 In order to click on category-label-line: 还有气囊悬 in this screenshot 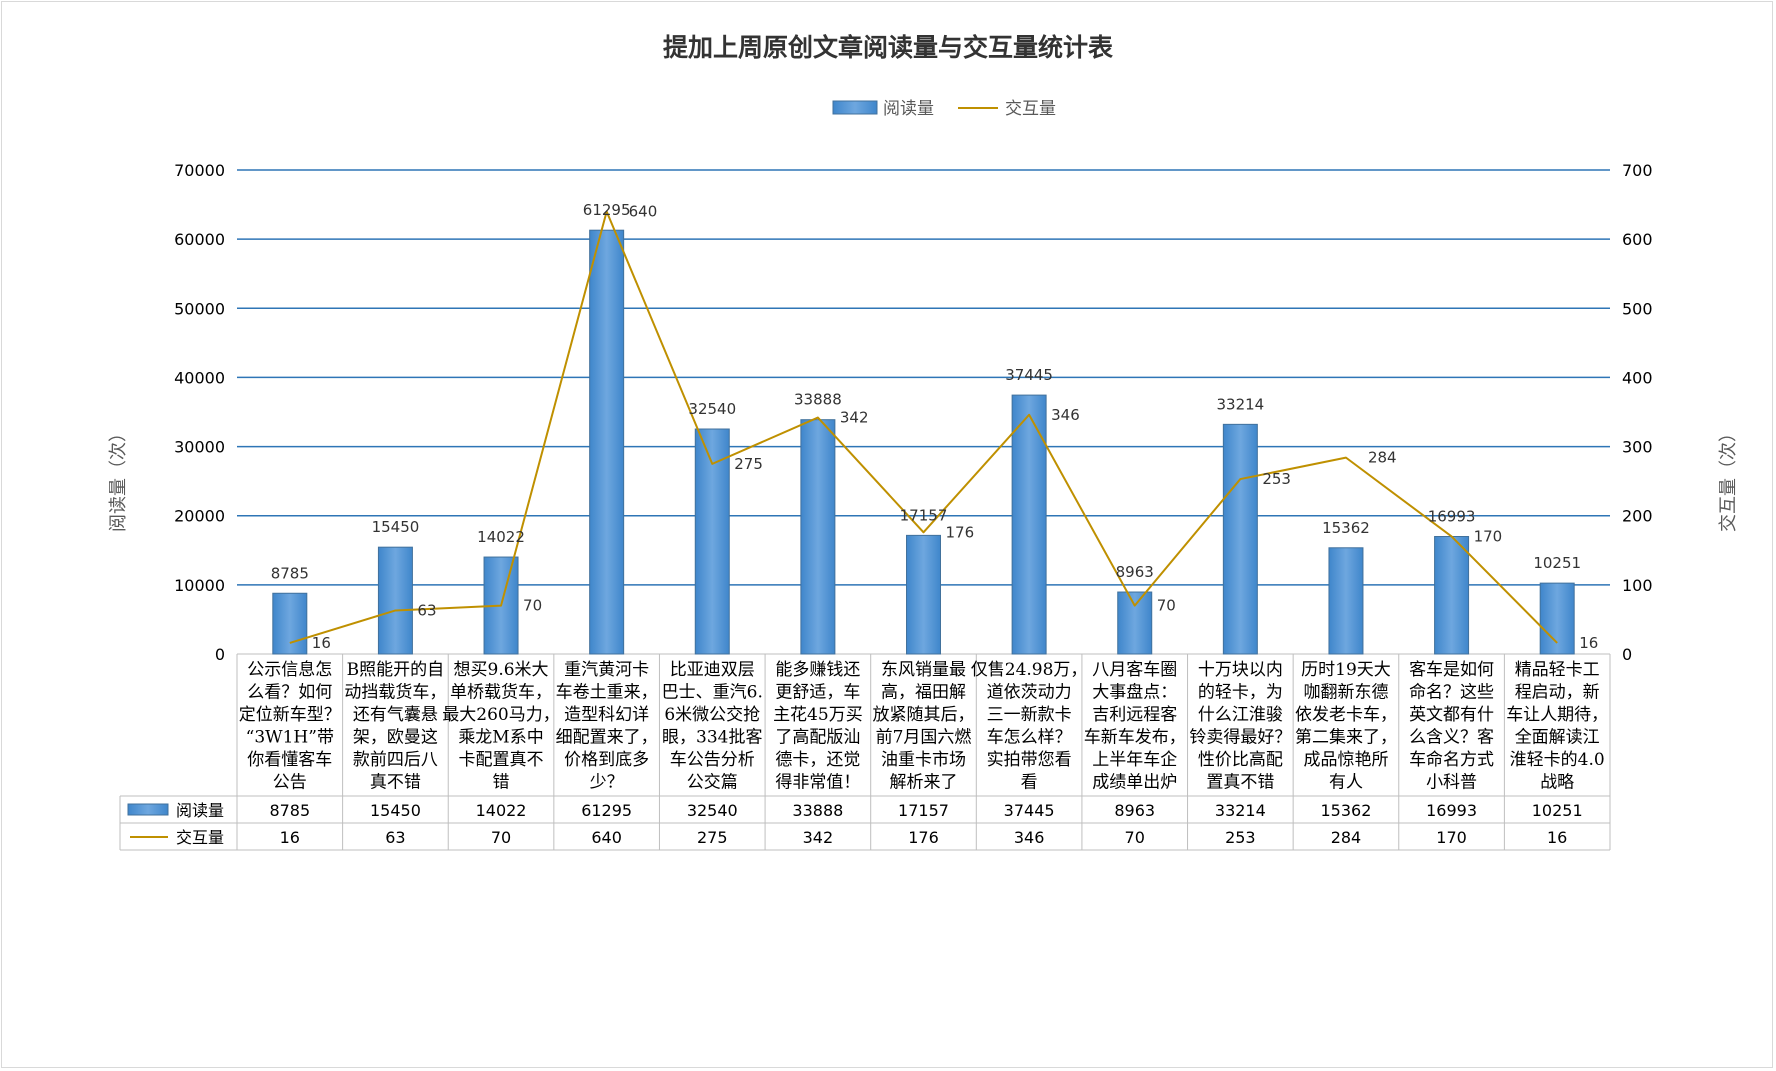, I will do `click(395, 715)`.